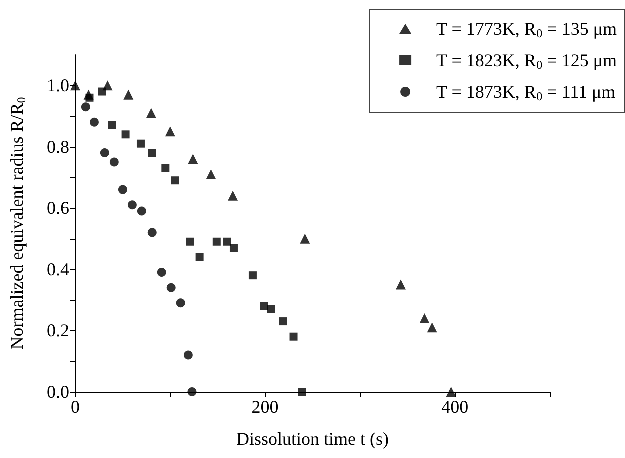  Describe the element at coordinates (58, 86) in the screenshot. I see `y-tick-label: 1.0` at that location.